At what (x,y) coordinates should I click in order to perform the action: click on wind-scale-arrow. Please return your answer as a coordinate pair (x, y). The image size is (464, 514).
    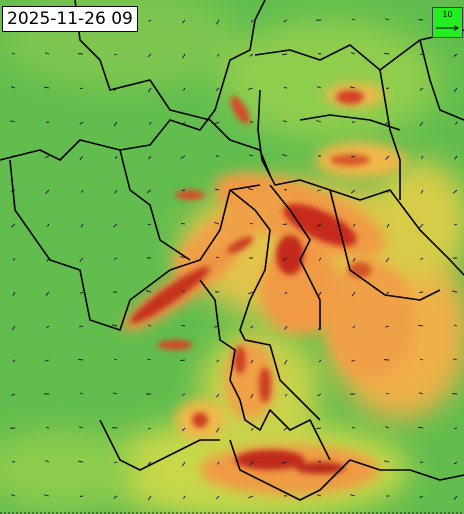
    Looking at the image, I should click on (447, 28).